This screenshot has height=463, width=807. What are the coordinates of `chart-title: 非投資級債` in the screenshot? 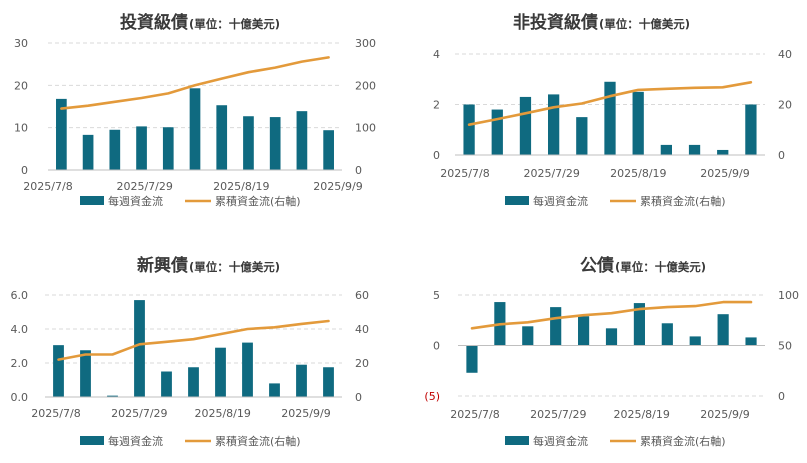 It's located at (555, 22).